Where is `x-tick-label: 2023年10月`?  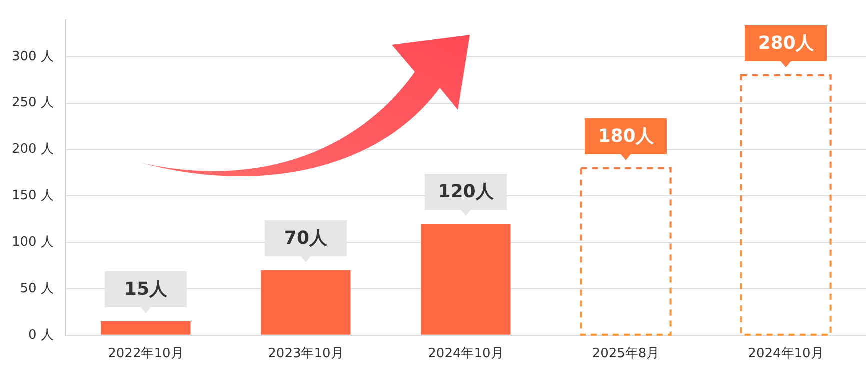 x-tick-label: 2023年10月 is located at coordinates (306, 354).